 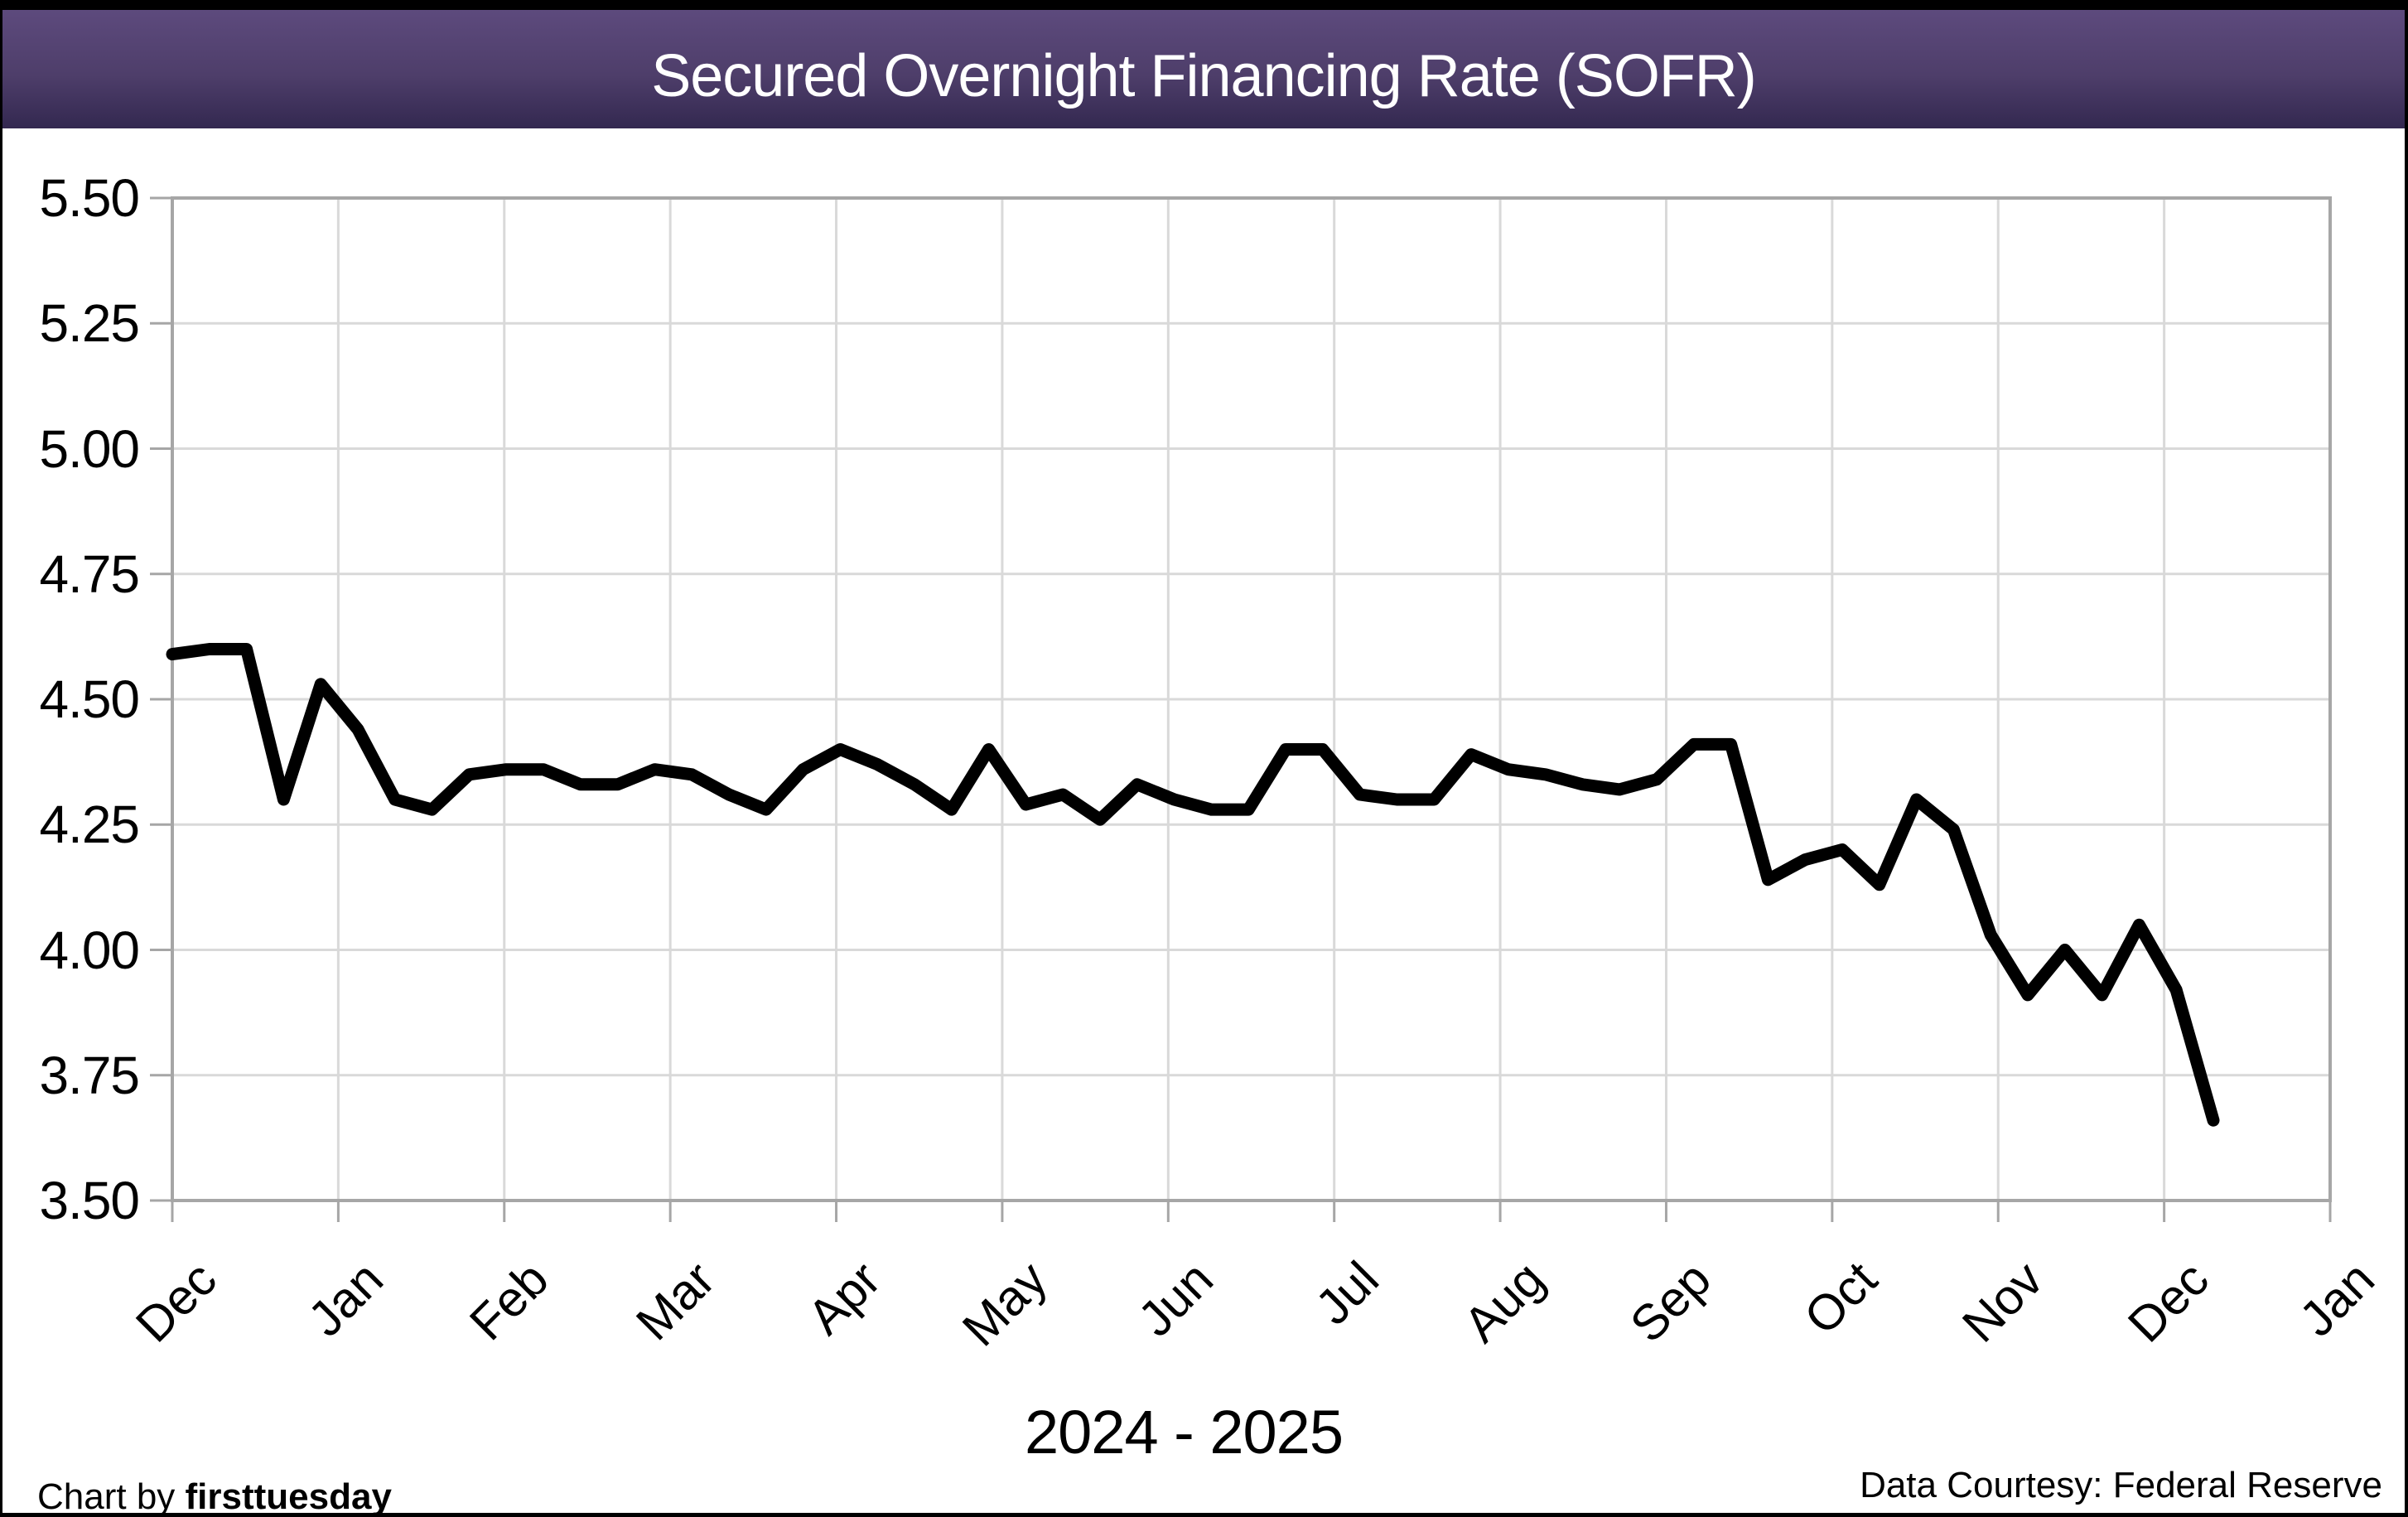 I want to click on y-axis-label: 5.00, so click(x=89, y=448).